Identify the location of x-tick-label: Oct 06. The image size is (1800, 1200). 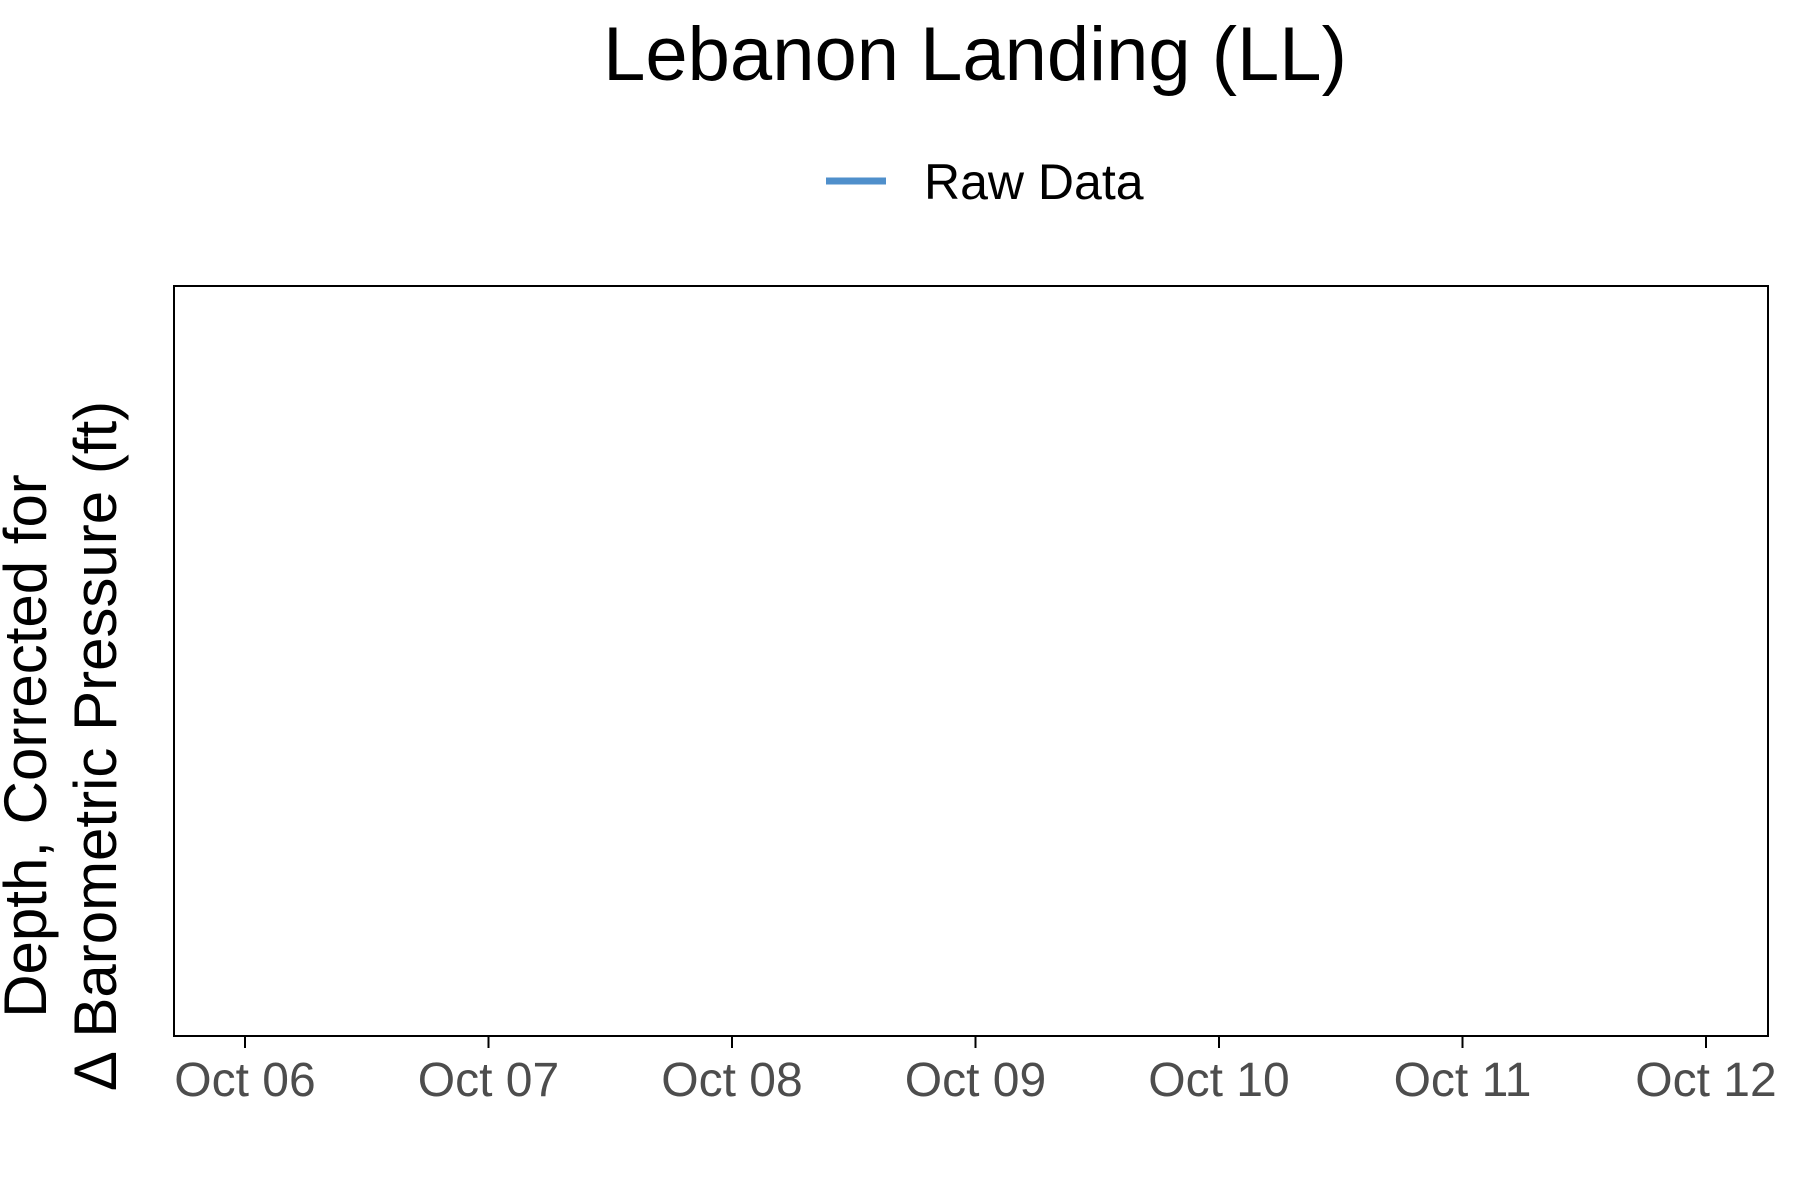
(244, 1080).